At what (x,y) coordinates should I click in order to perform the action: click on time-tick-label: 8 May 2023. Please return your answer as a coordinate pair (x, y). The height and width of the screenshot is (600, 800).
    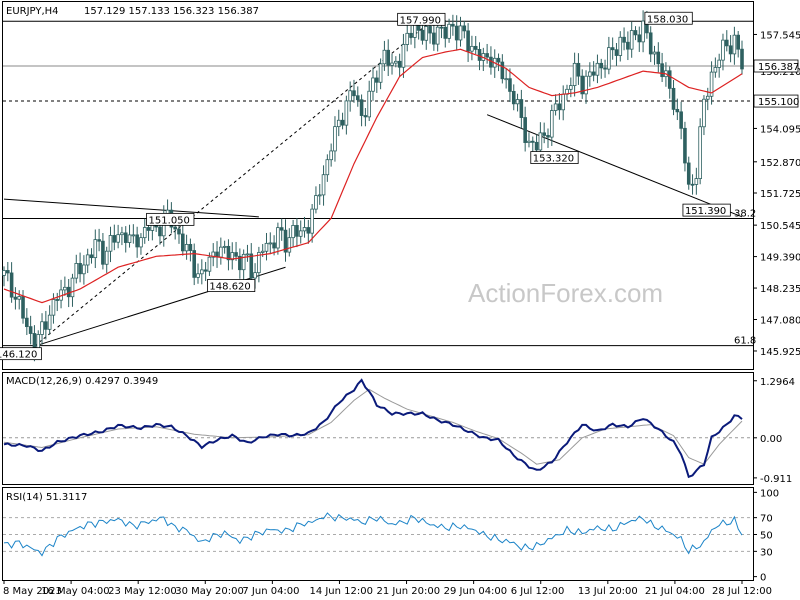
    Looking at the image, I should click on (32, 591).